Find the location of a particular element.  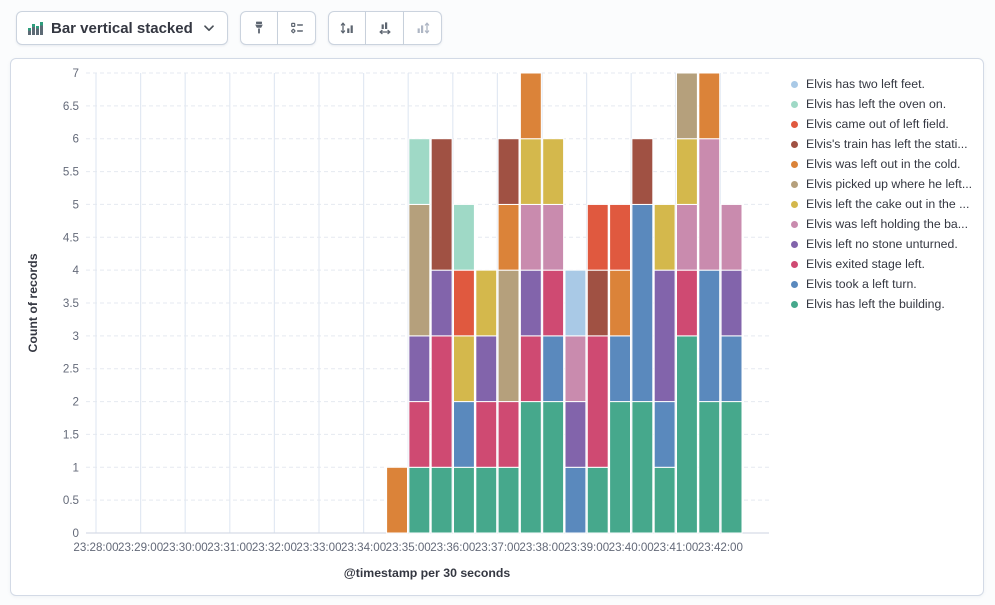

paint-brush-icon is located at coordinates (259, 27).